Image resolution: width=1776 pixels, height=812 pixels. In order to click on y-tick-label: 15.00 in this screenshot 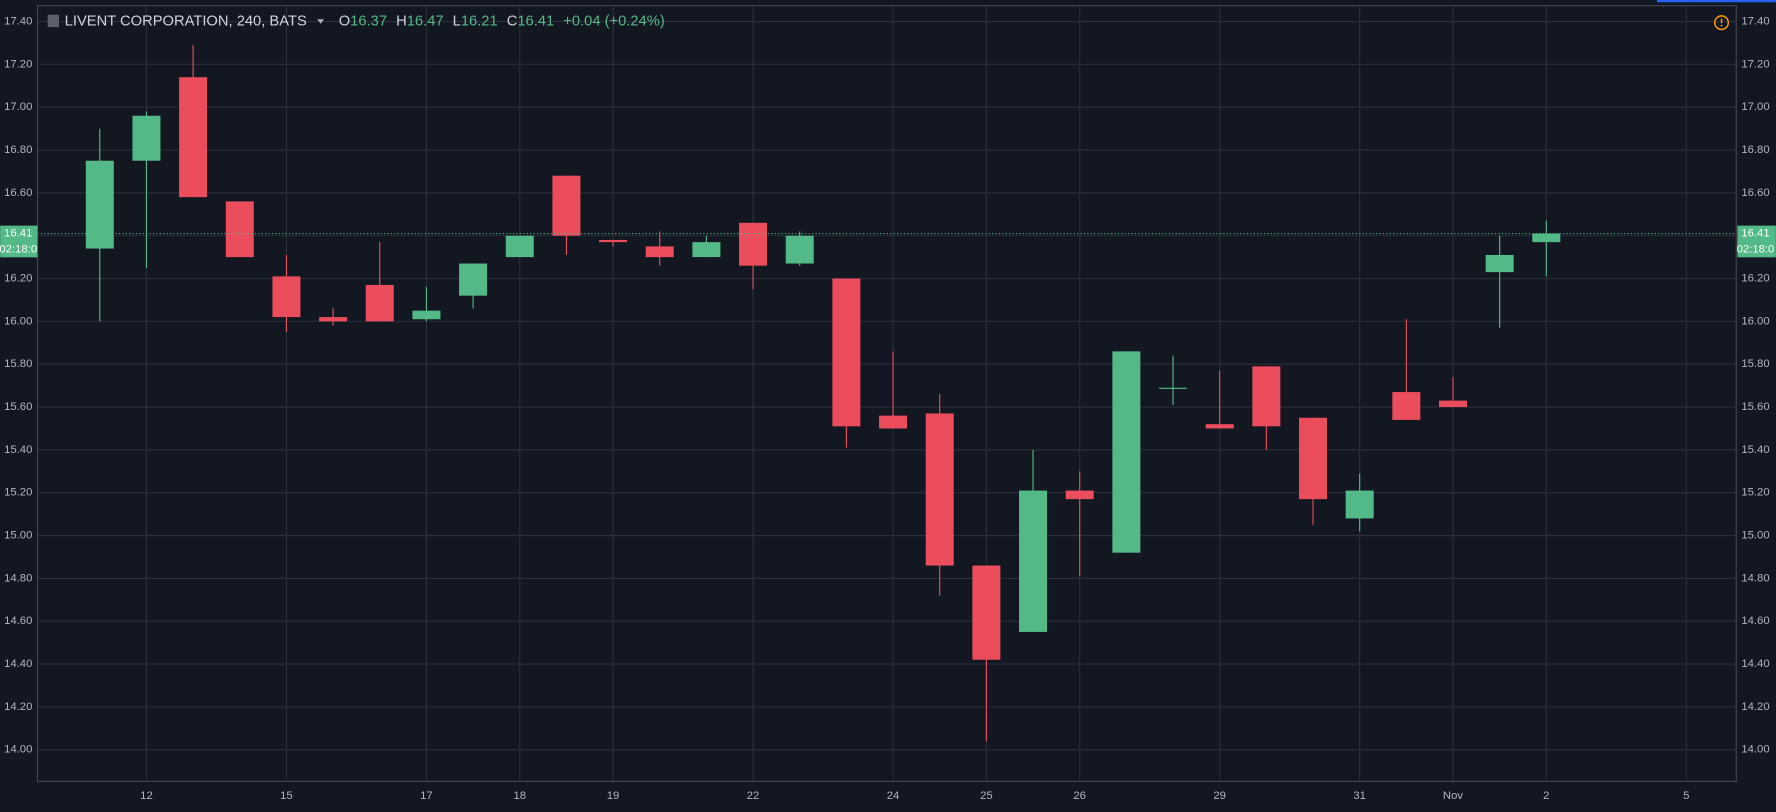, I will do `click(18, 536)`.